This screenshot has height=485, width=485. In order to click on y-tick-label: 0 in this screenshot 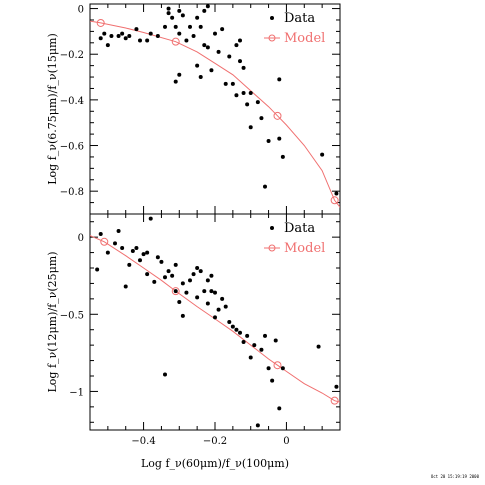, I will do `click(81, 10)`.